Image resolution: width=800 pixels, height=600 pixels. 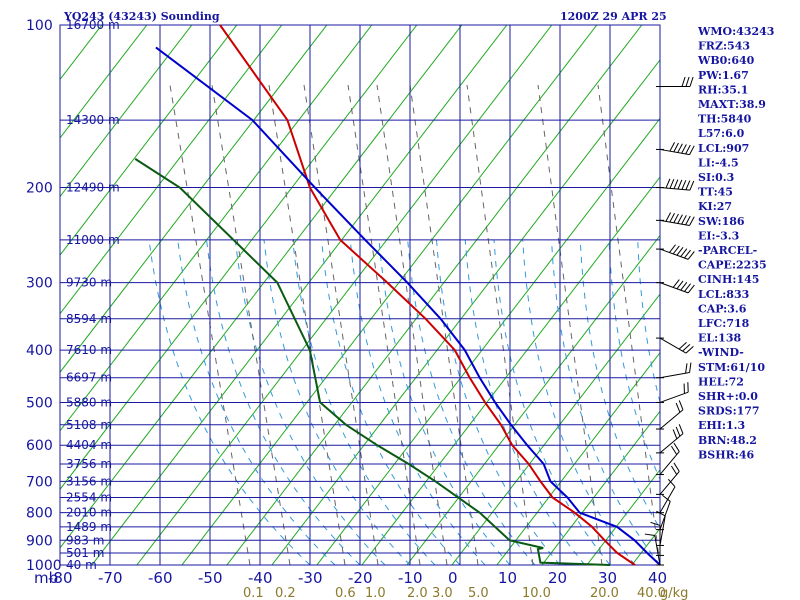 I want to click on index-entry: TH:5840, so click(x=725, y=119).